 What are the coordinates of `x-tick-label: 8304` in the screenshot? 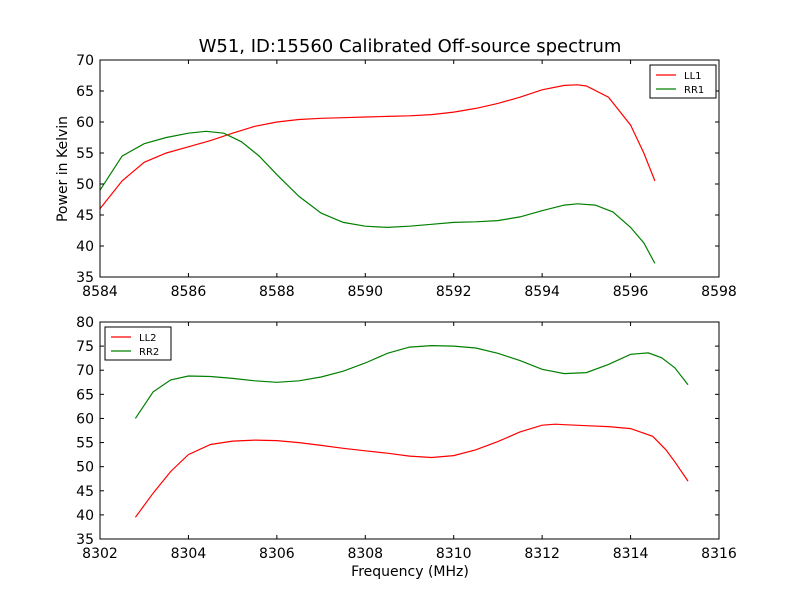 It's located at (189, 554).